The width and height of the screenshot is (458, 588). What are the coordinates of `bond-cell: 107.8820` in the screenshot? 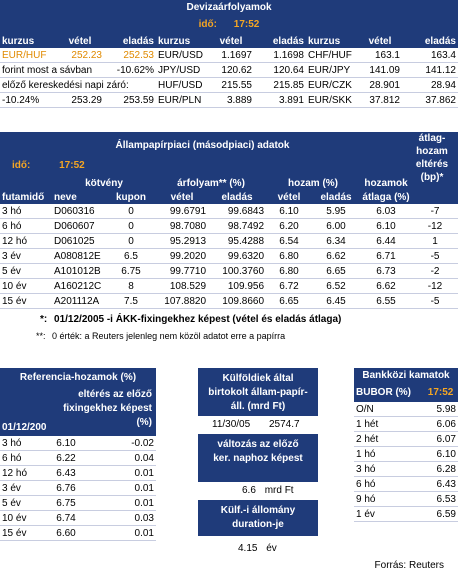 It's located at (182, 301).